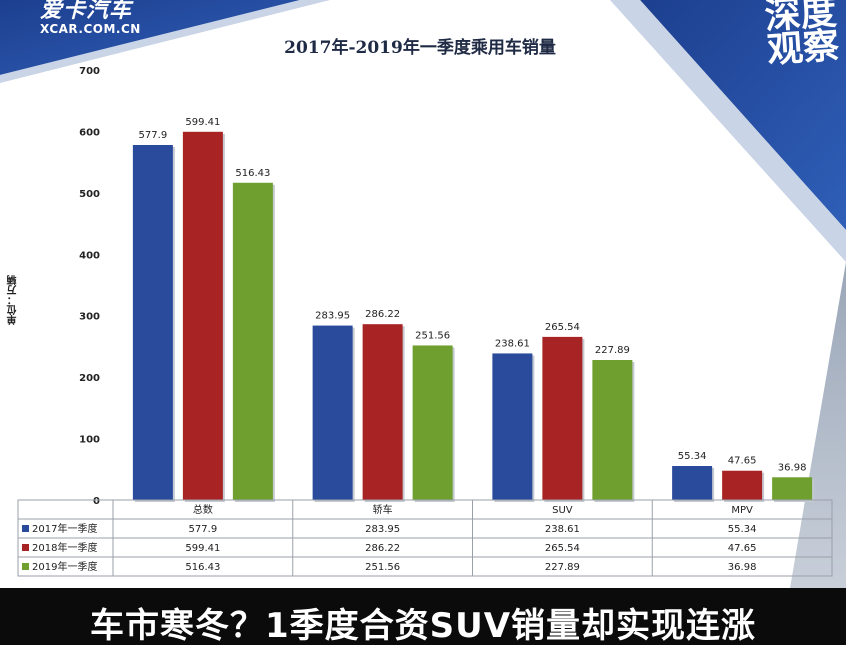  I want to click on xcar-logo: 爱卡汽车 XCAR.COM.CN, so click(90, 17).